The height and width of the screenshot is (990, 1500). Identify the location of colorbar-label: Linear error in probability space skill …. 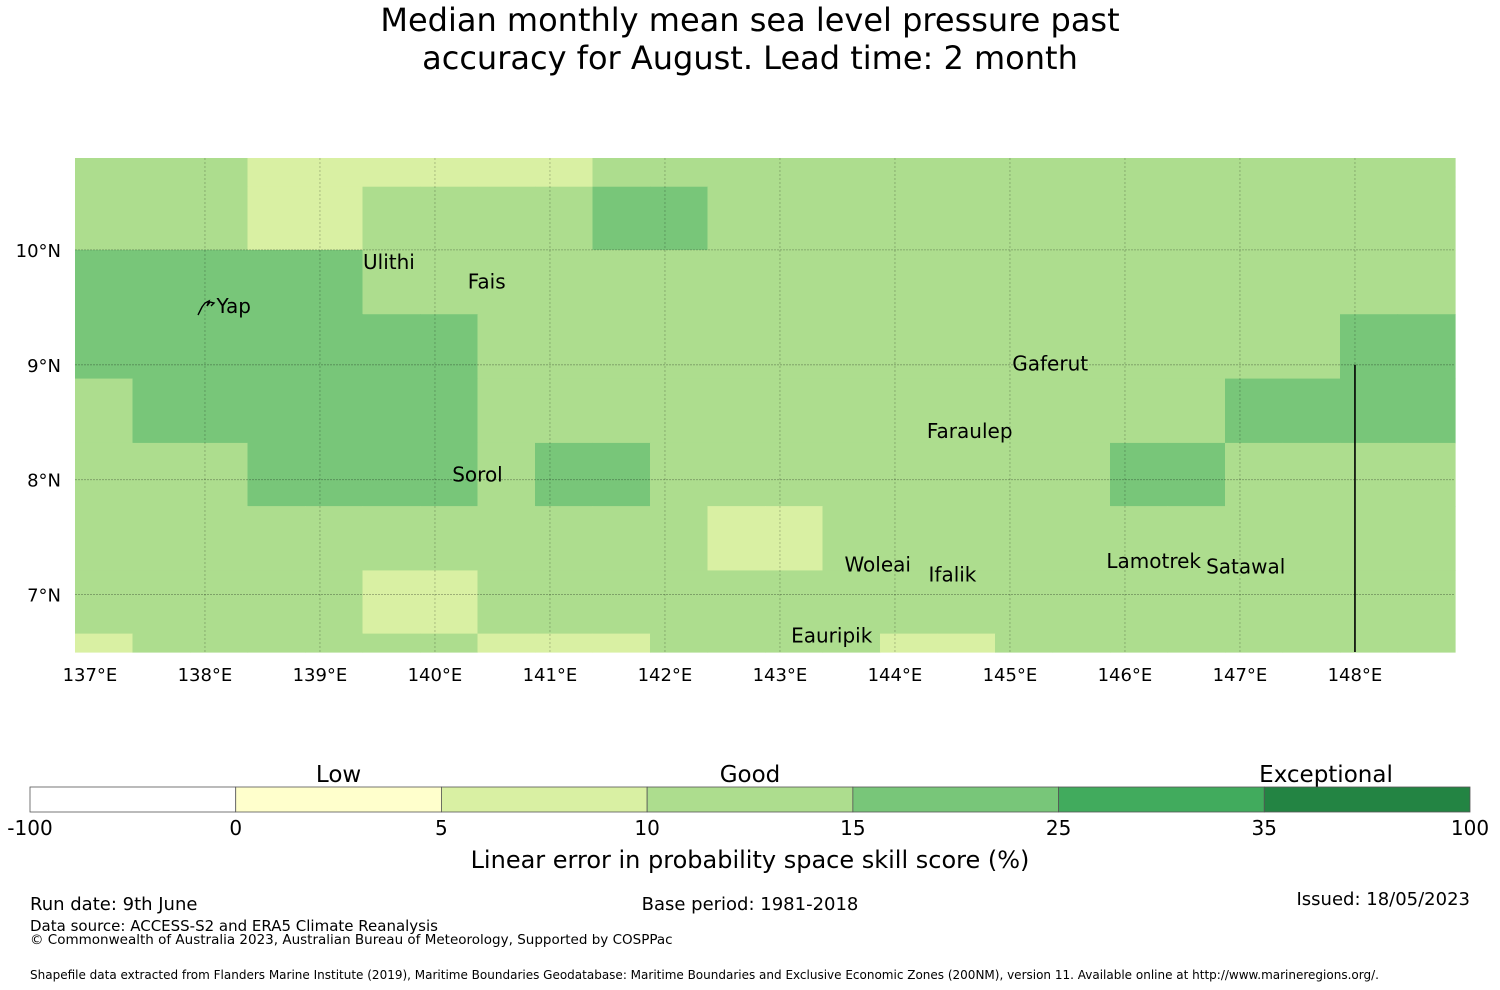
(750, 860).